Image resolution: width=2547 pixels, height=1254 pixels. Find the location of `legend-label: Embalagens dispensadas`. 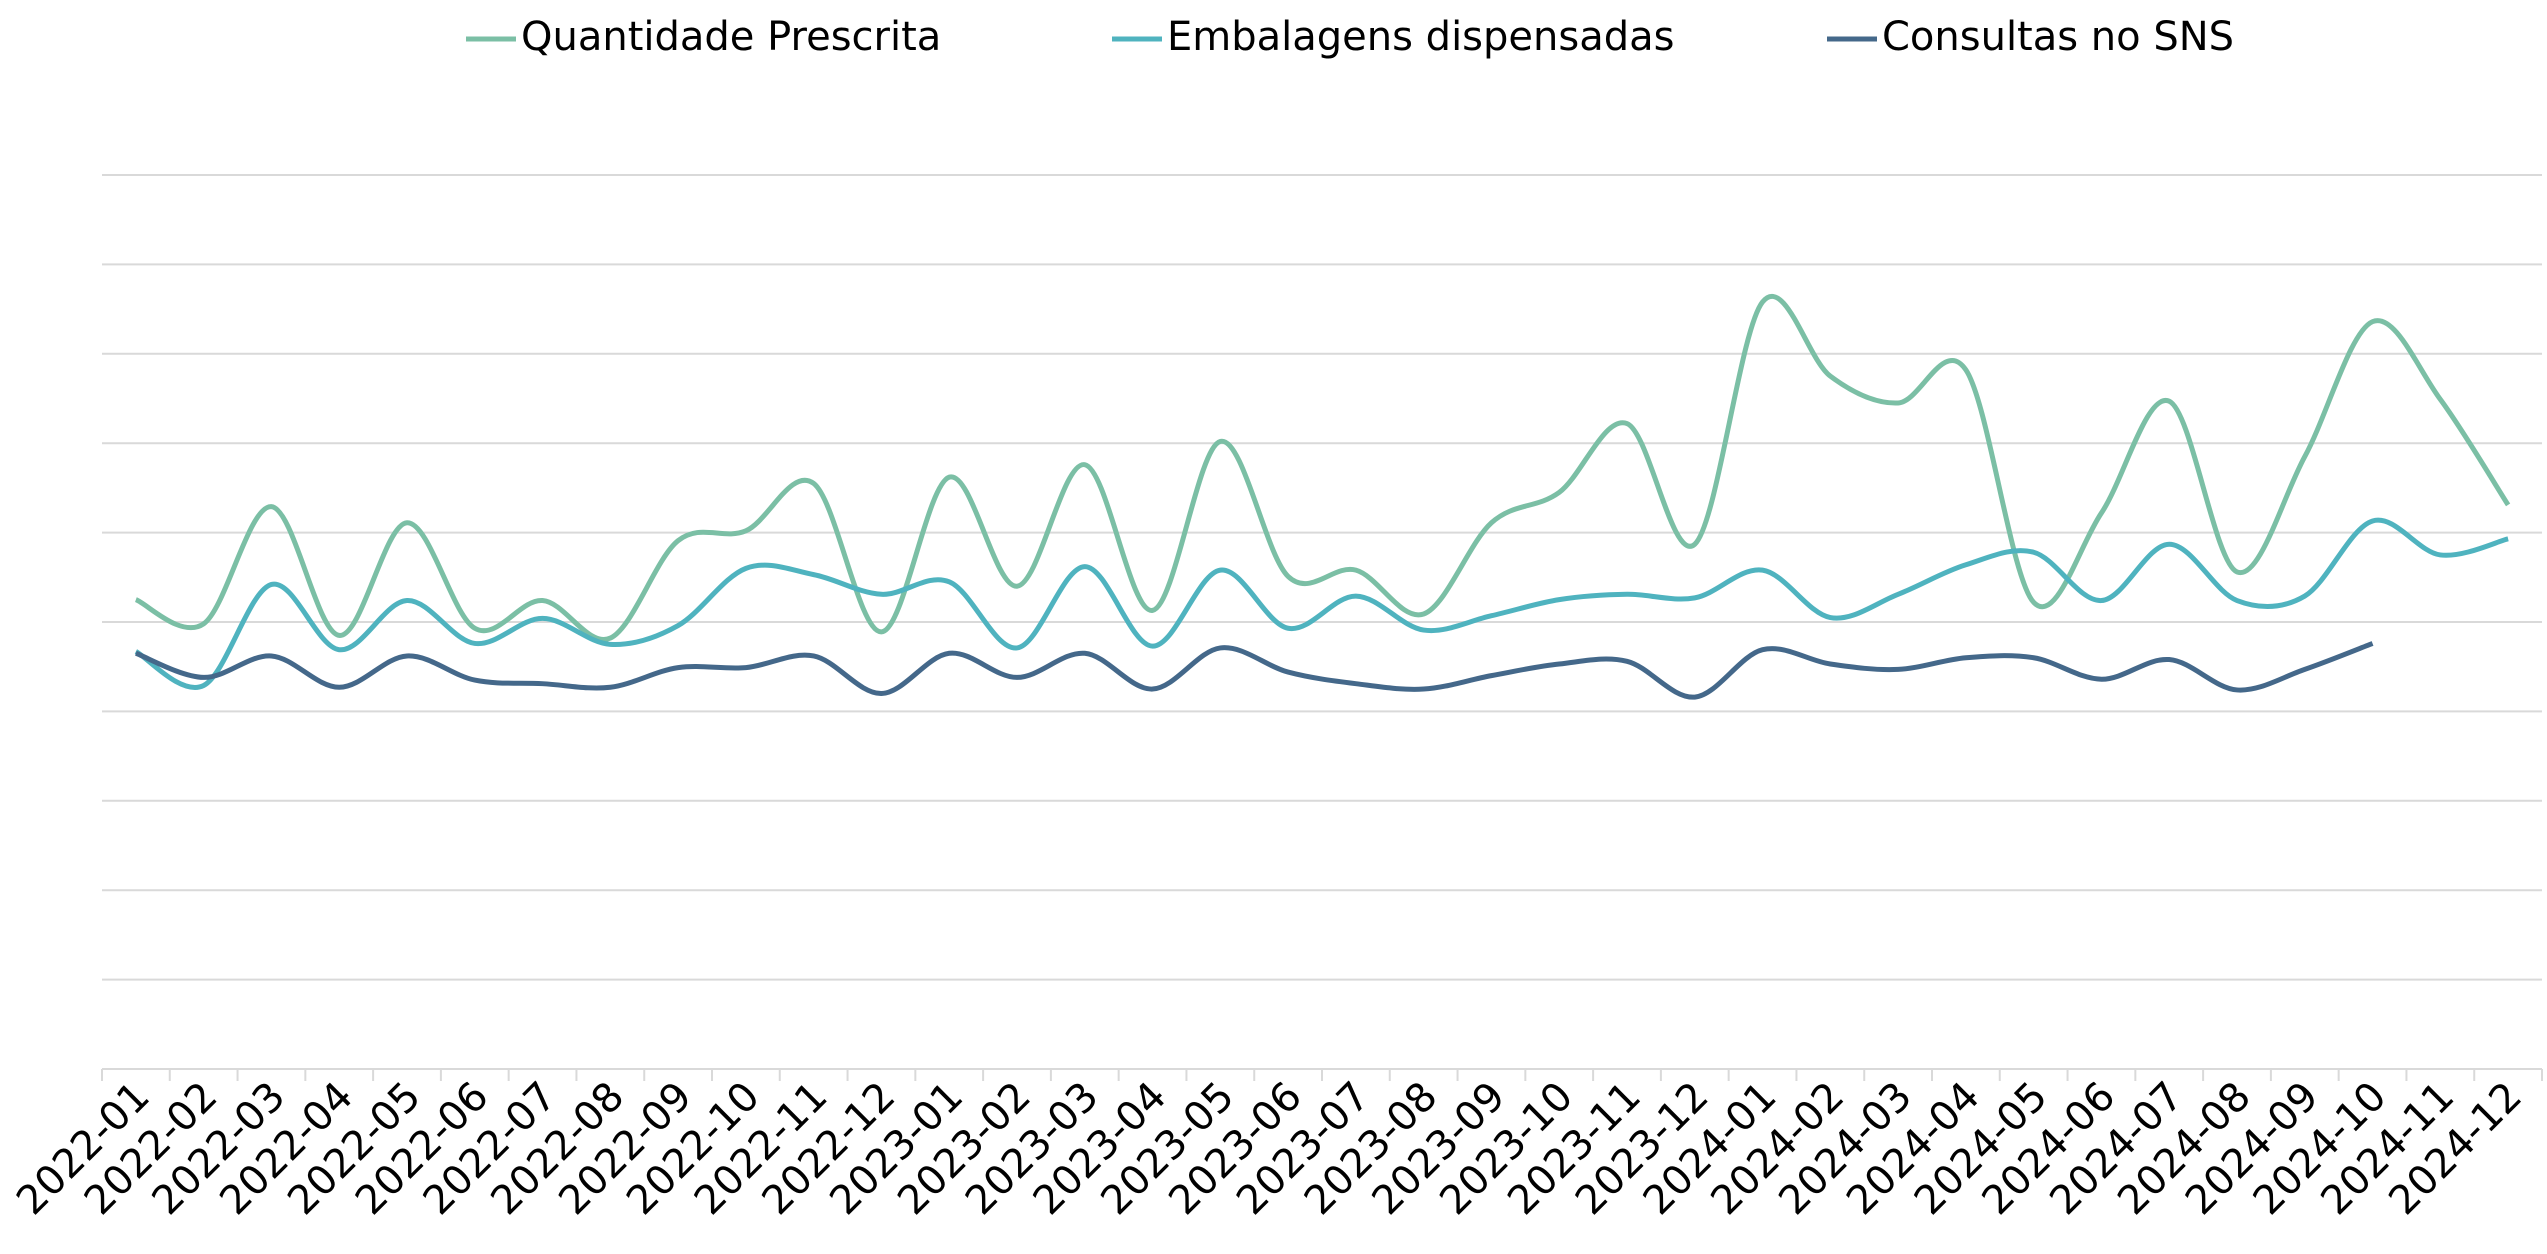

legend-label: Embalagens dispensadas is located at coordinates (1420, 37).